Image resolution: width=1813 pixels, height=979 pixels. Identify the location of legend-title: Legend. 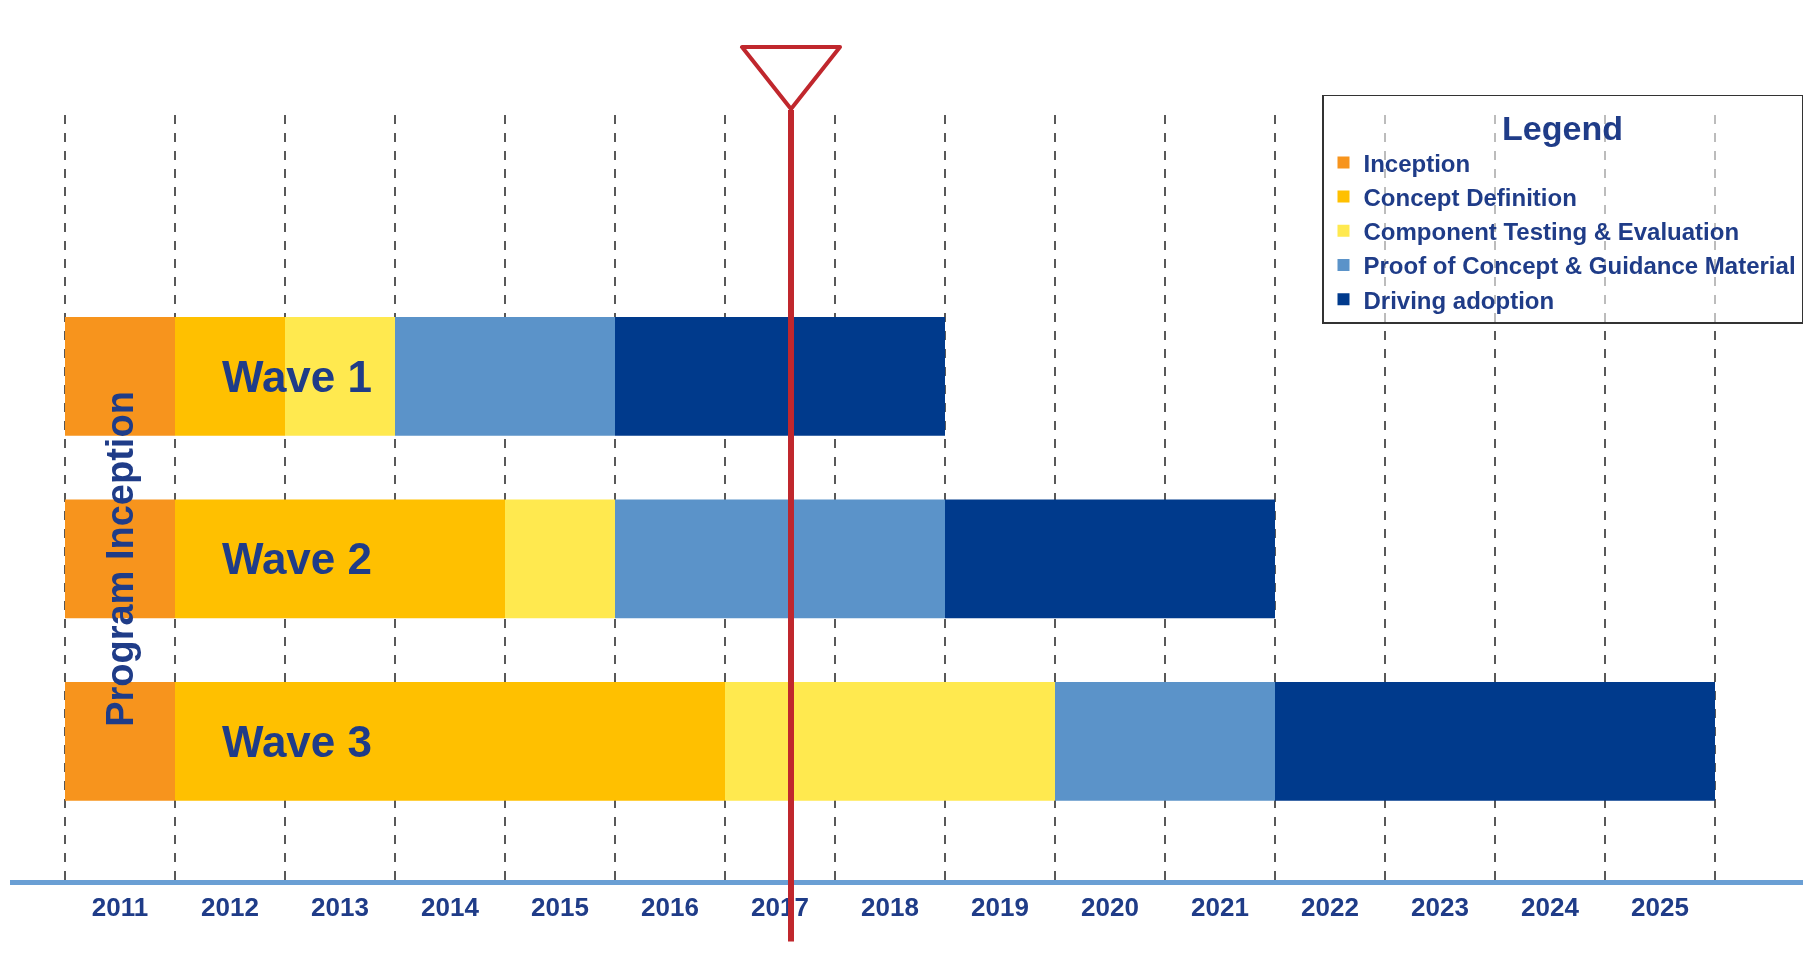
(1562, 128).